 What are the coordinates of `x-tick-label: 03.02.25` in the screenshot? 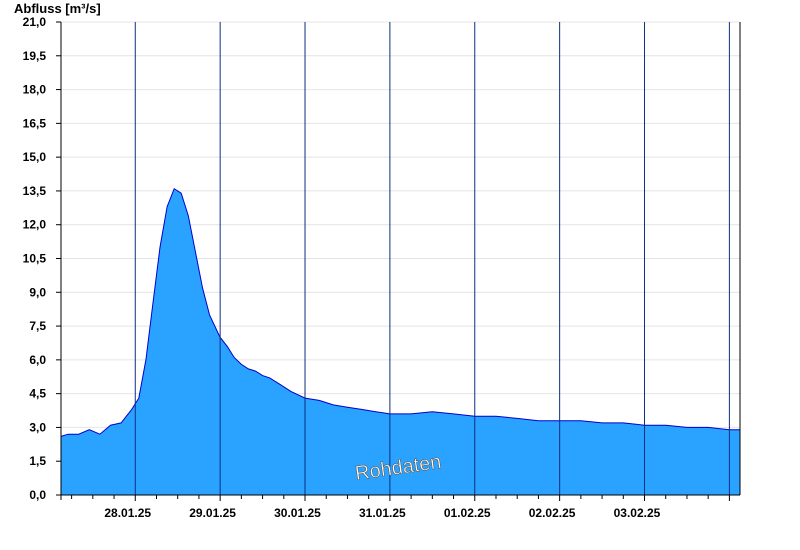 It's located at (637, 513).